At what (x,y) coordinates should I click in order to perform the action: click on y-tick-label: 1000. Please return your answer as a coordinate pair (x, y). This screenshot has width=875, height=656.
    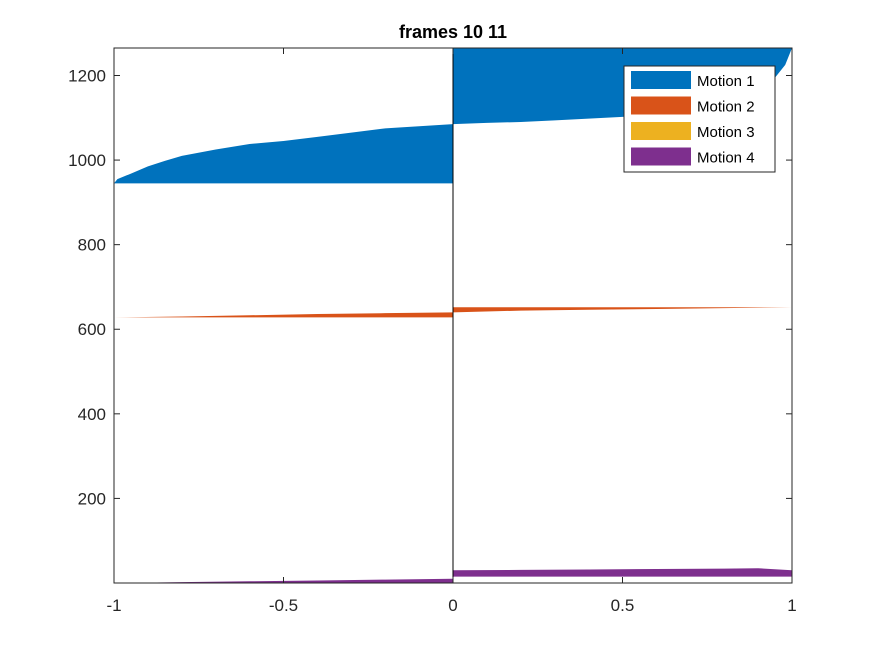
    Looking at the image, I should click on (87, 160).